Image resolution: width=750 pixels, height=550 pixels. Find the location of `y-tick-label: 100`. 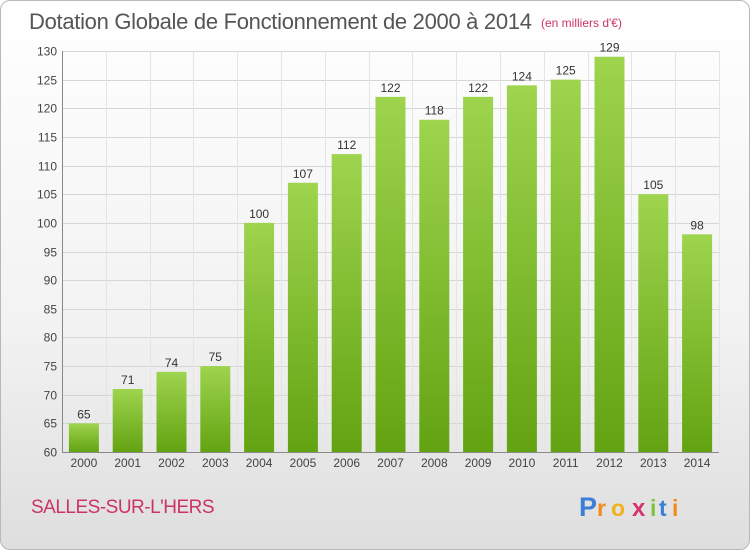

y-tick-label: 100 is located at coordinates (47, 224).